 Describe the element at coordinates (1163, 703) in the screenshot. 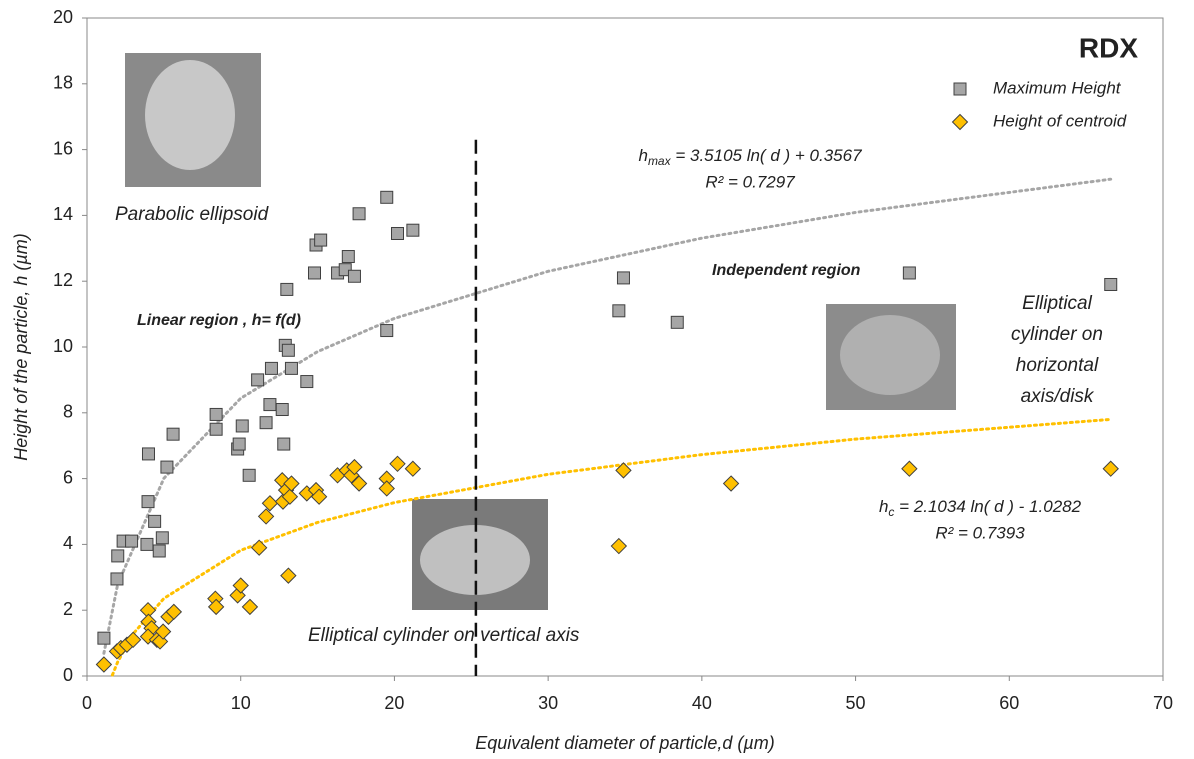

I see `x-tick-label: 70` at that location.